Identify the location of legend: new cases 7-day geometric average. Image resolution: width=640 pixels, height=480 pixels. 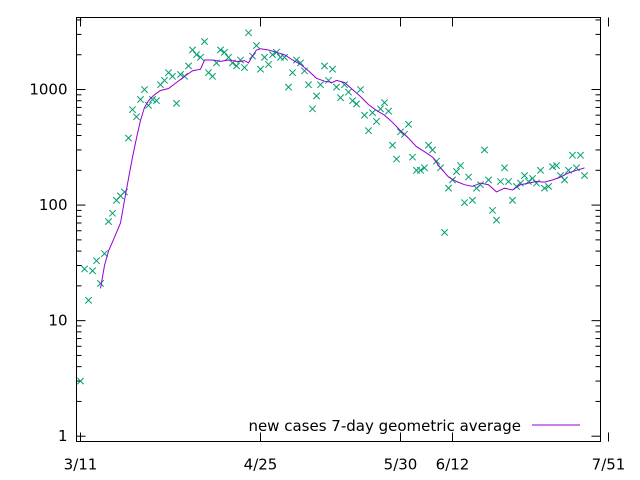
(414, 426).